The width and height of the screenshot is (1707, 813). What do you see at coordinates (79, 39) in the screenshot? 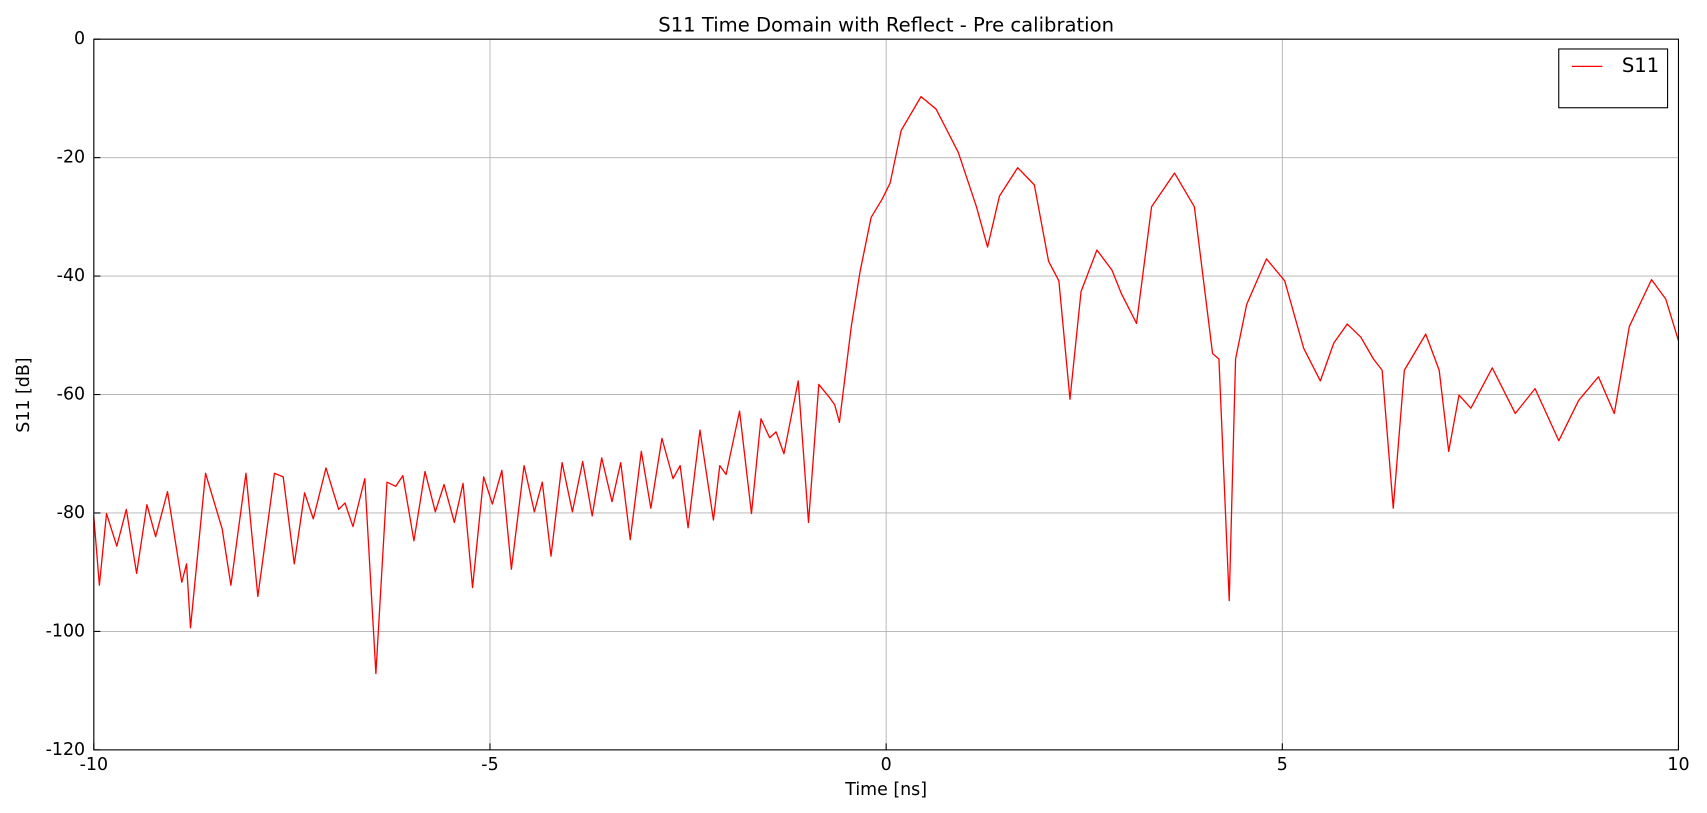
I see `y-tick-label: 0` at bounding box center [79, 39].